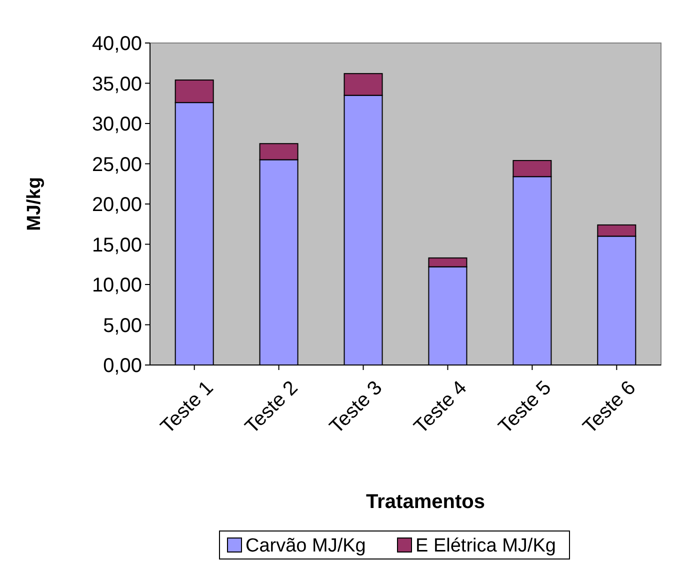 This screenshot has width=693, height=567. What do you see at coordinates (117, 84) in the screenshot?
I see `y-tick-label: 35,00` at bounding box center [117, 84].